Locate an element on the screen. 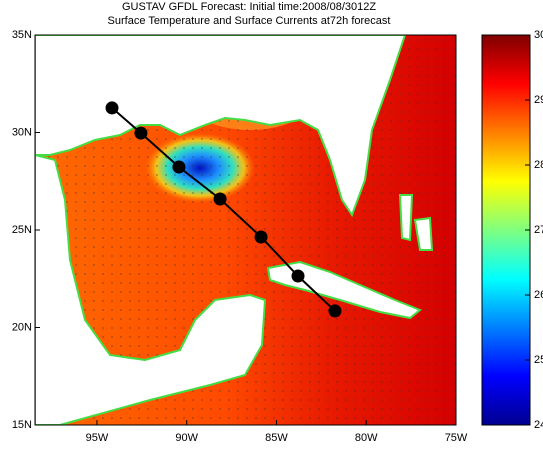  x-tick-label: 75W is located at coordinates (456, 438).